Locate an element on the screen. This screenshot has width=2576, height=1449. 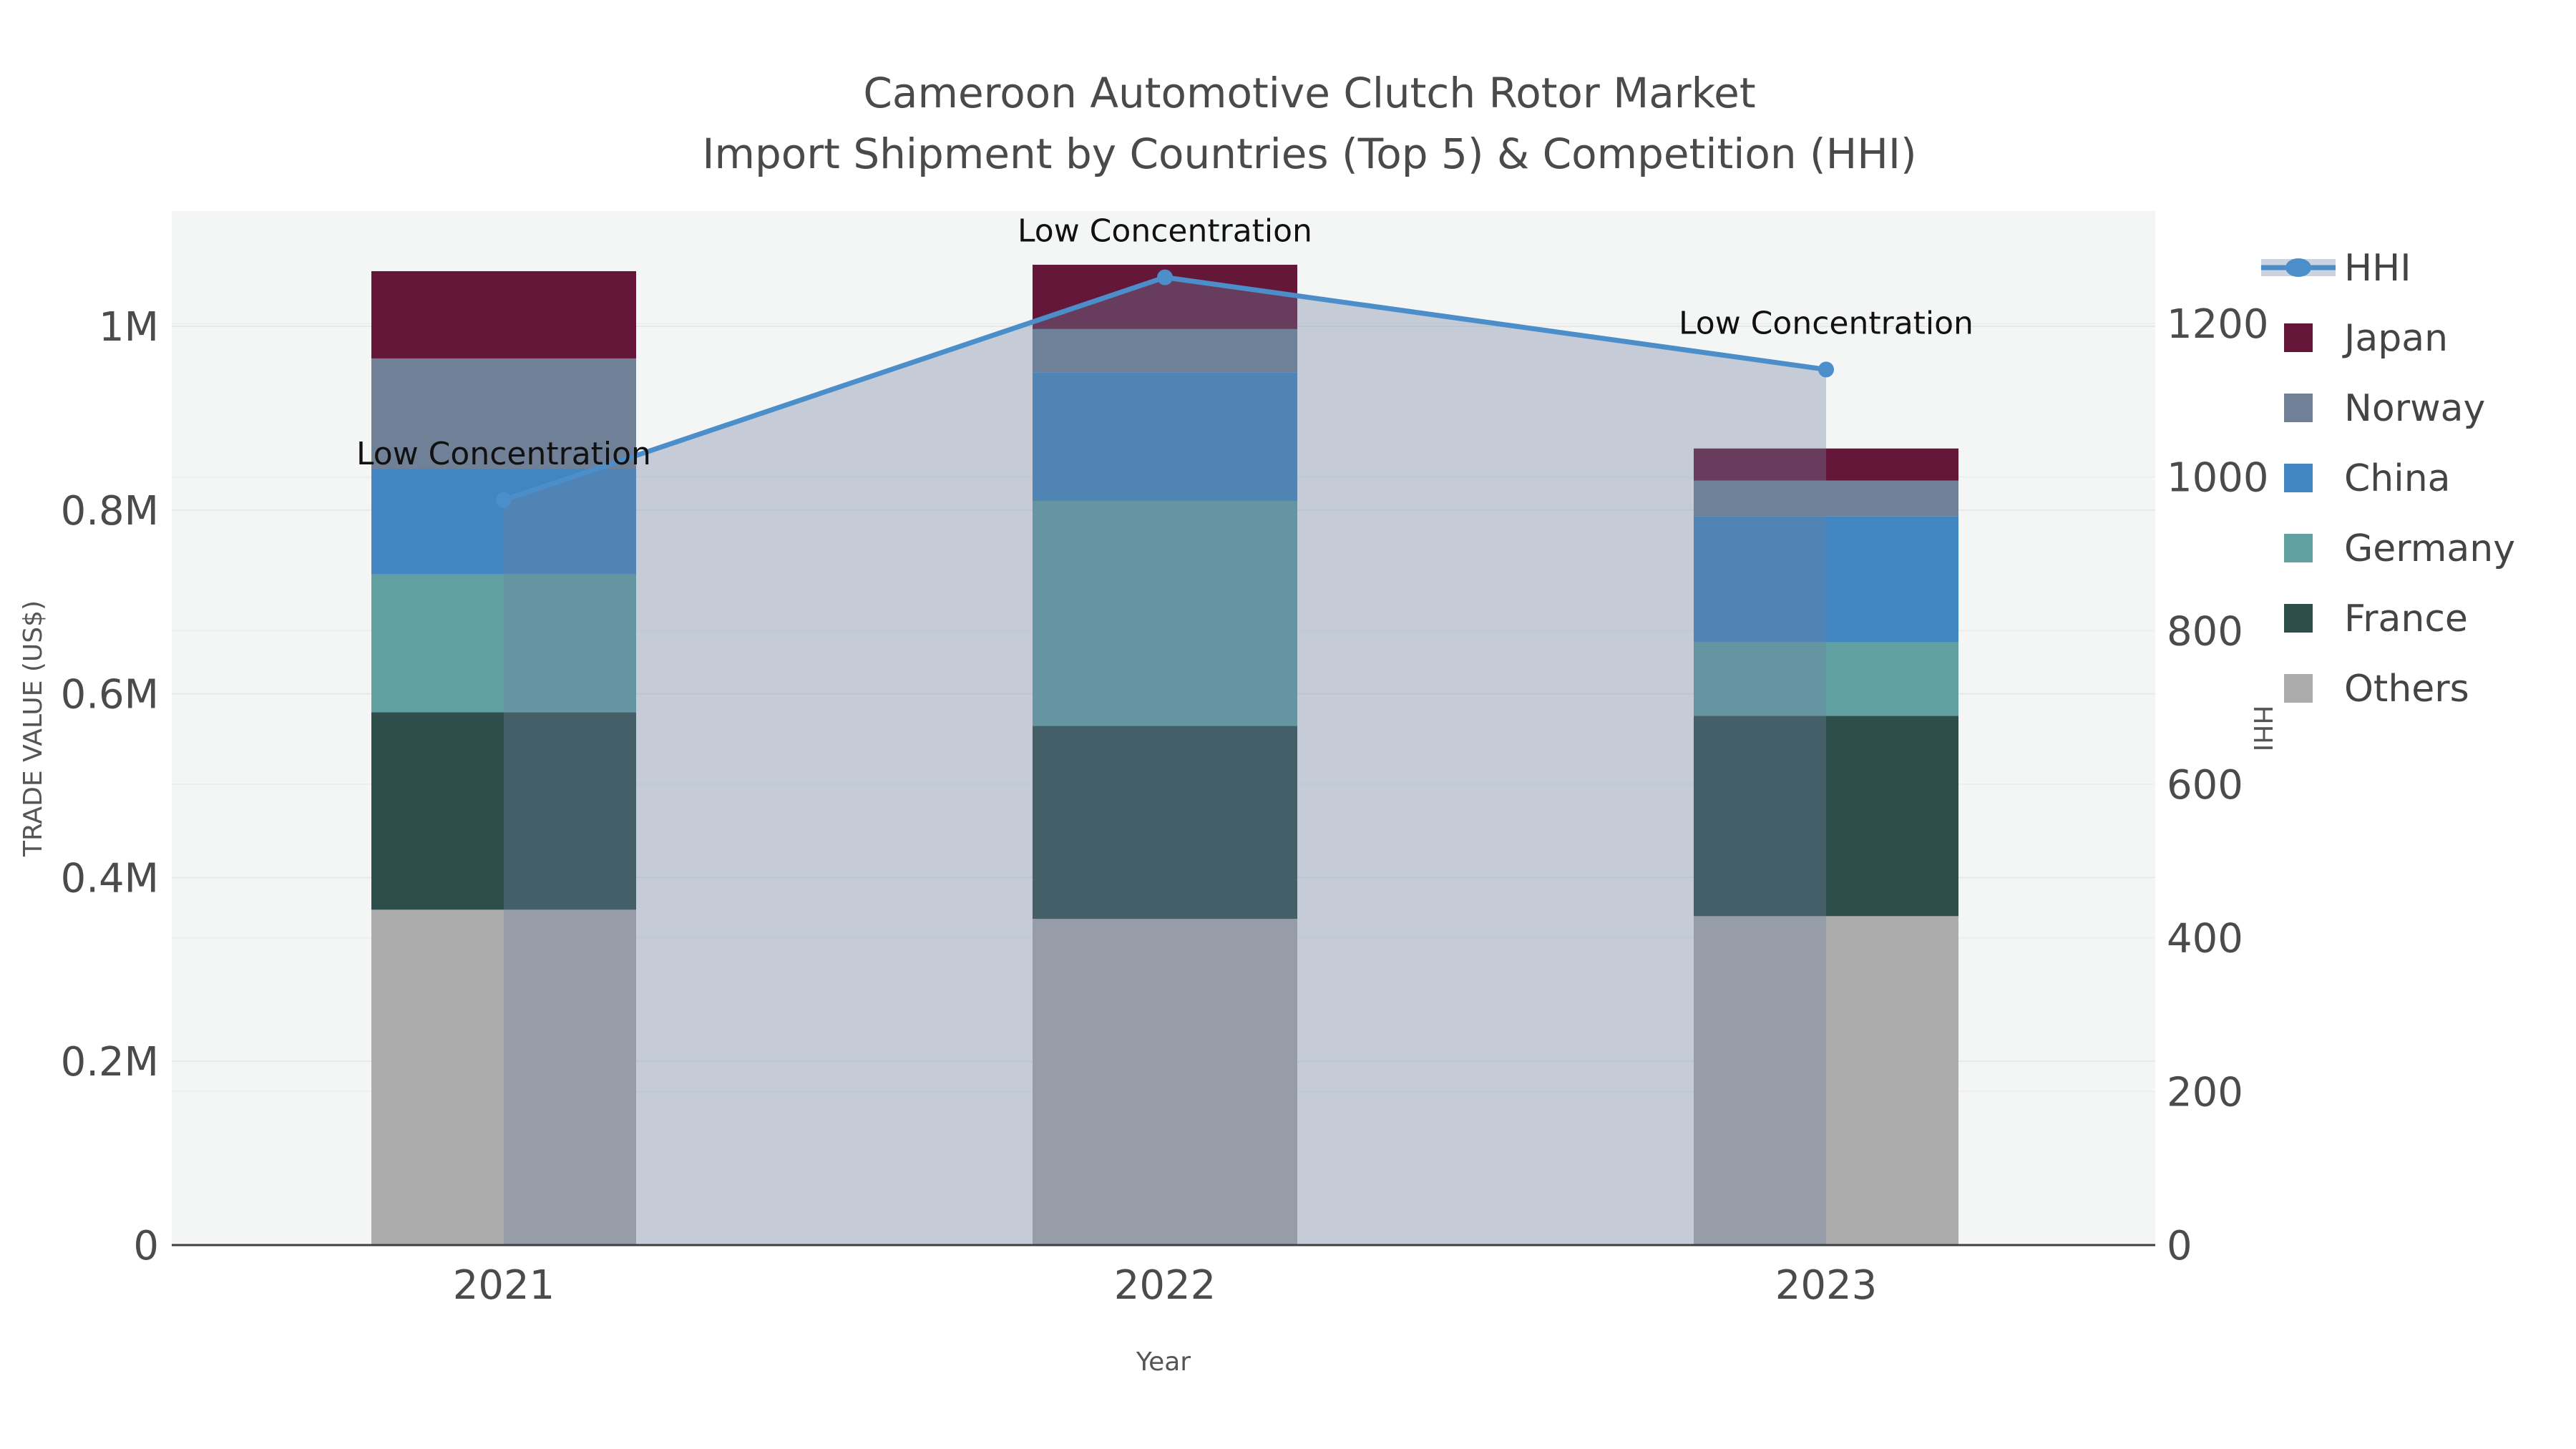
legend-item-japan: Japan is located at coordinates (2366, 338).